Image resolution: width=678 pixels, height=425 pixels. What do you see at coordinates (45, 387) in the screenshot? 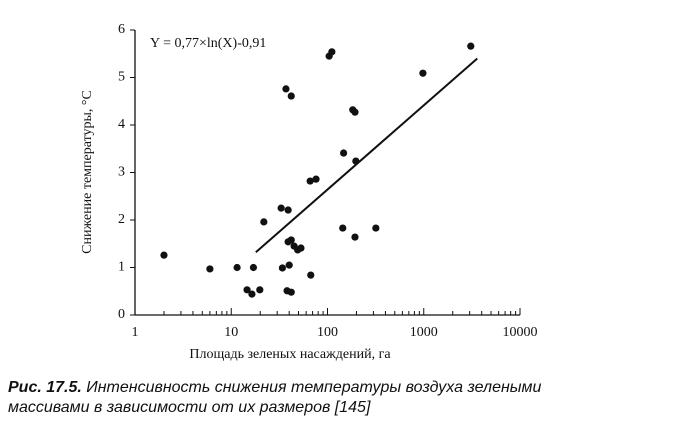
I see `caption-label: Рис. 17.5.` at bounding box center [45, 387].